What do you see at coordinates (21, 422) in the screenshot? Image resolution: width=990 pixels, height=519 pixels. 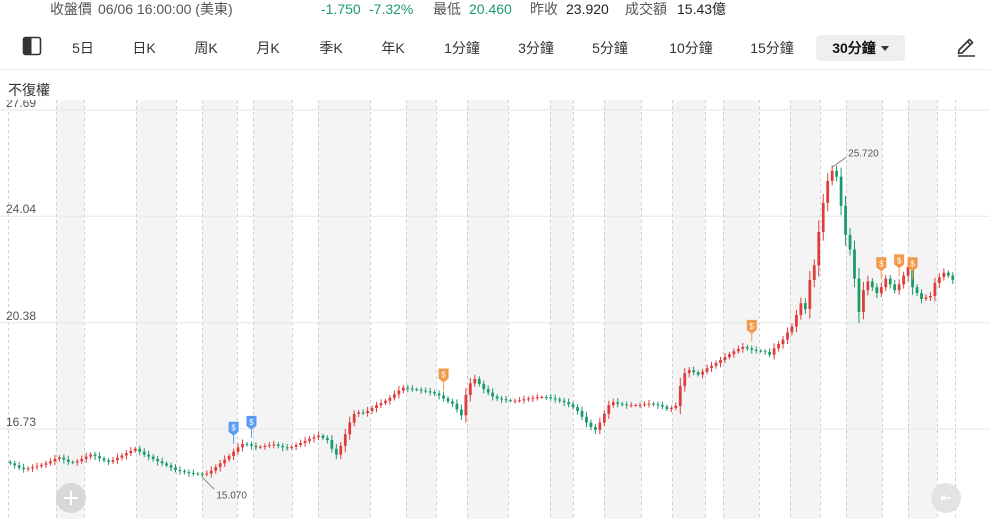 I see `y-tick-label: 16.73` at bounding box center [21, 422].